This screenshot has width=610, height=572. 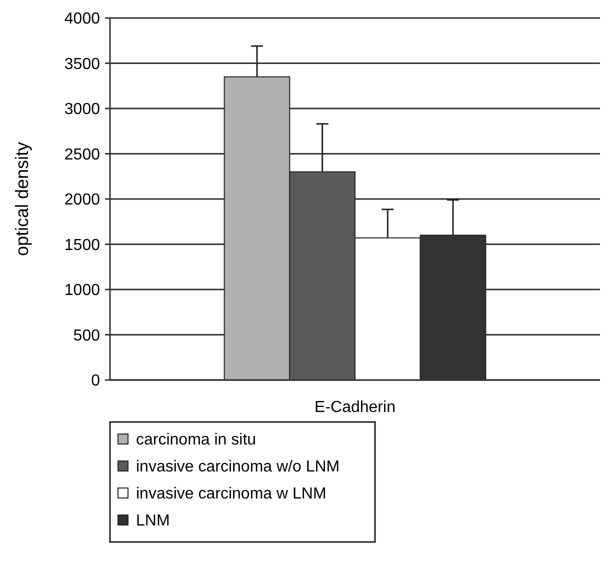 I want to click on legend-label: carcinoma in situ, so click(x=196, y=440).